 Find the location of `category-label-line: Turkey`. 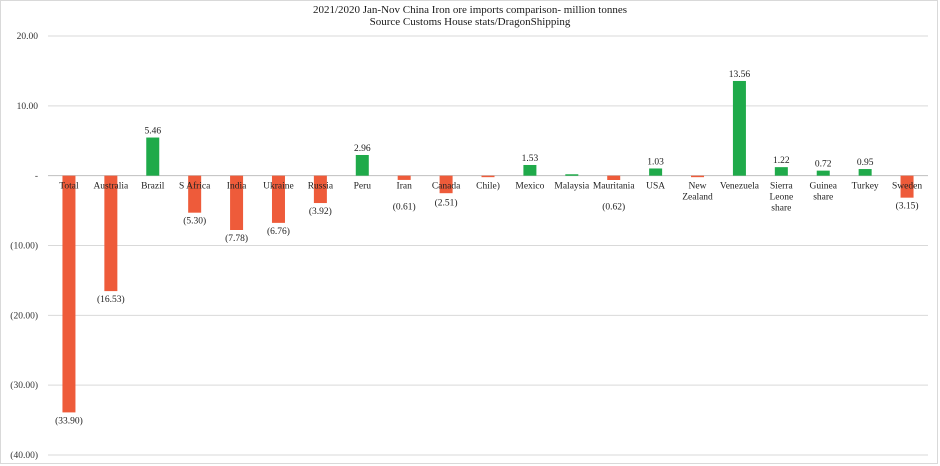

category-label-line: Turkey is located at coordinates (865, 187).